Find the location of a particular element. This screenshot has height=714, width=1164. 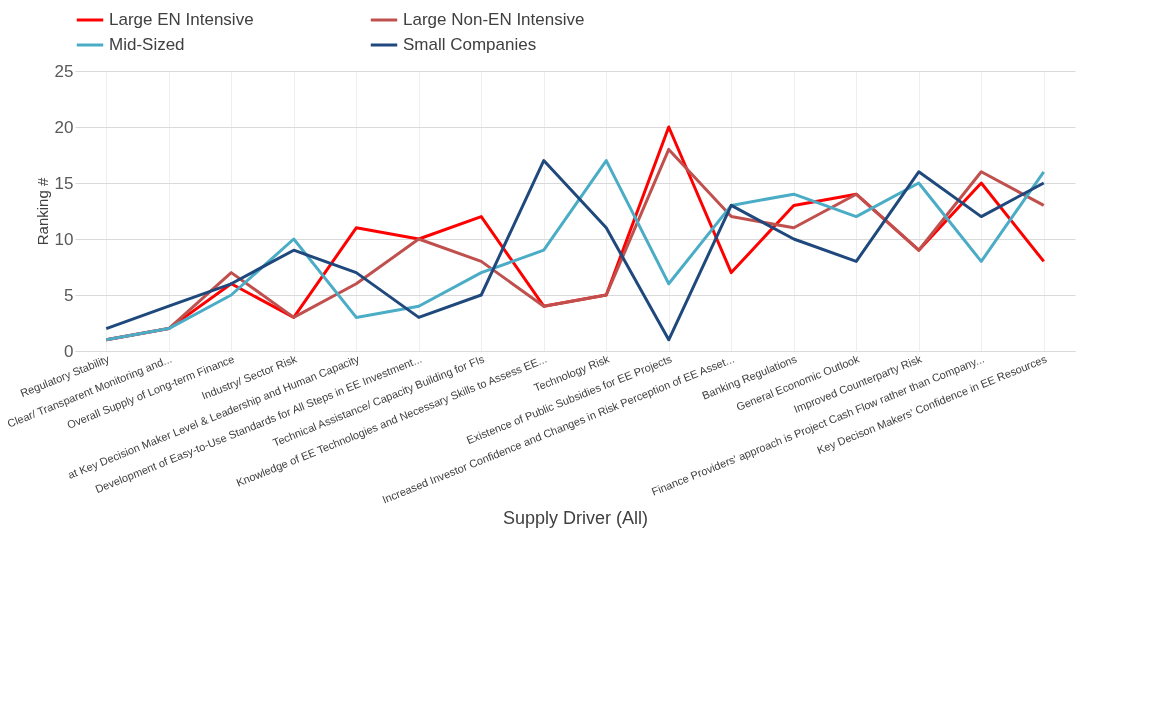

y-tick-label: 15 is located at coordinates (64, 183).